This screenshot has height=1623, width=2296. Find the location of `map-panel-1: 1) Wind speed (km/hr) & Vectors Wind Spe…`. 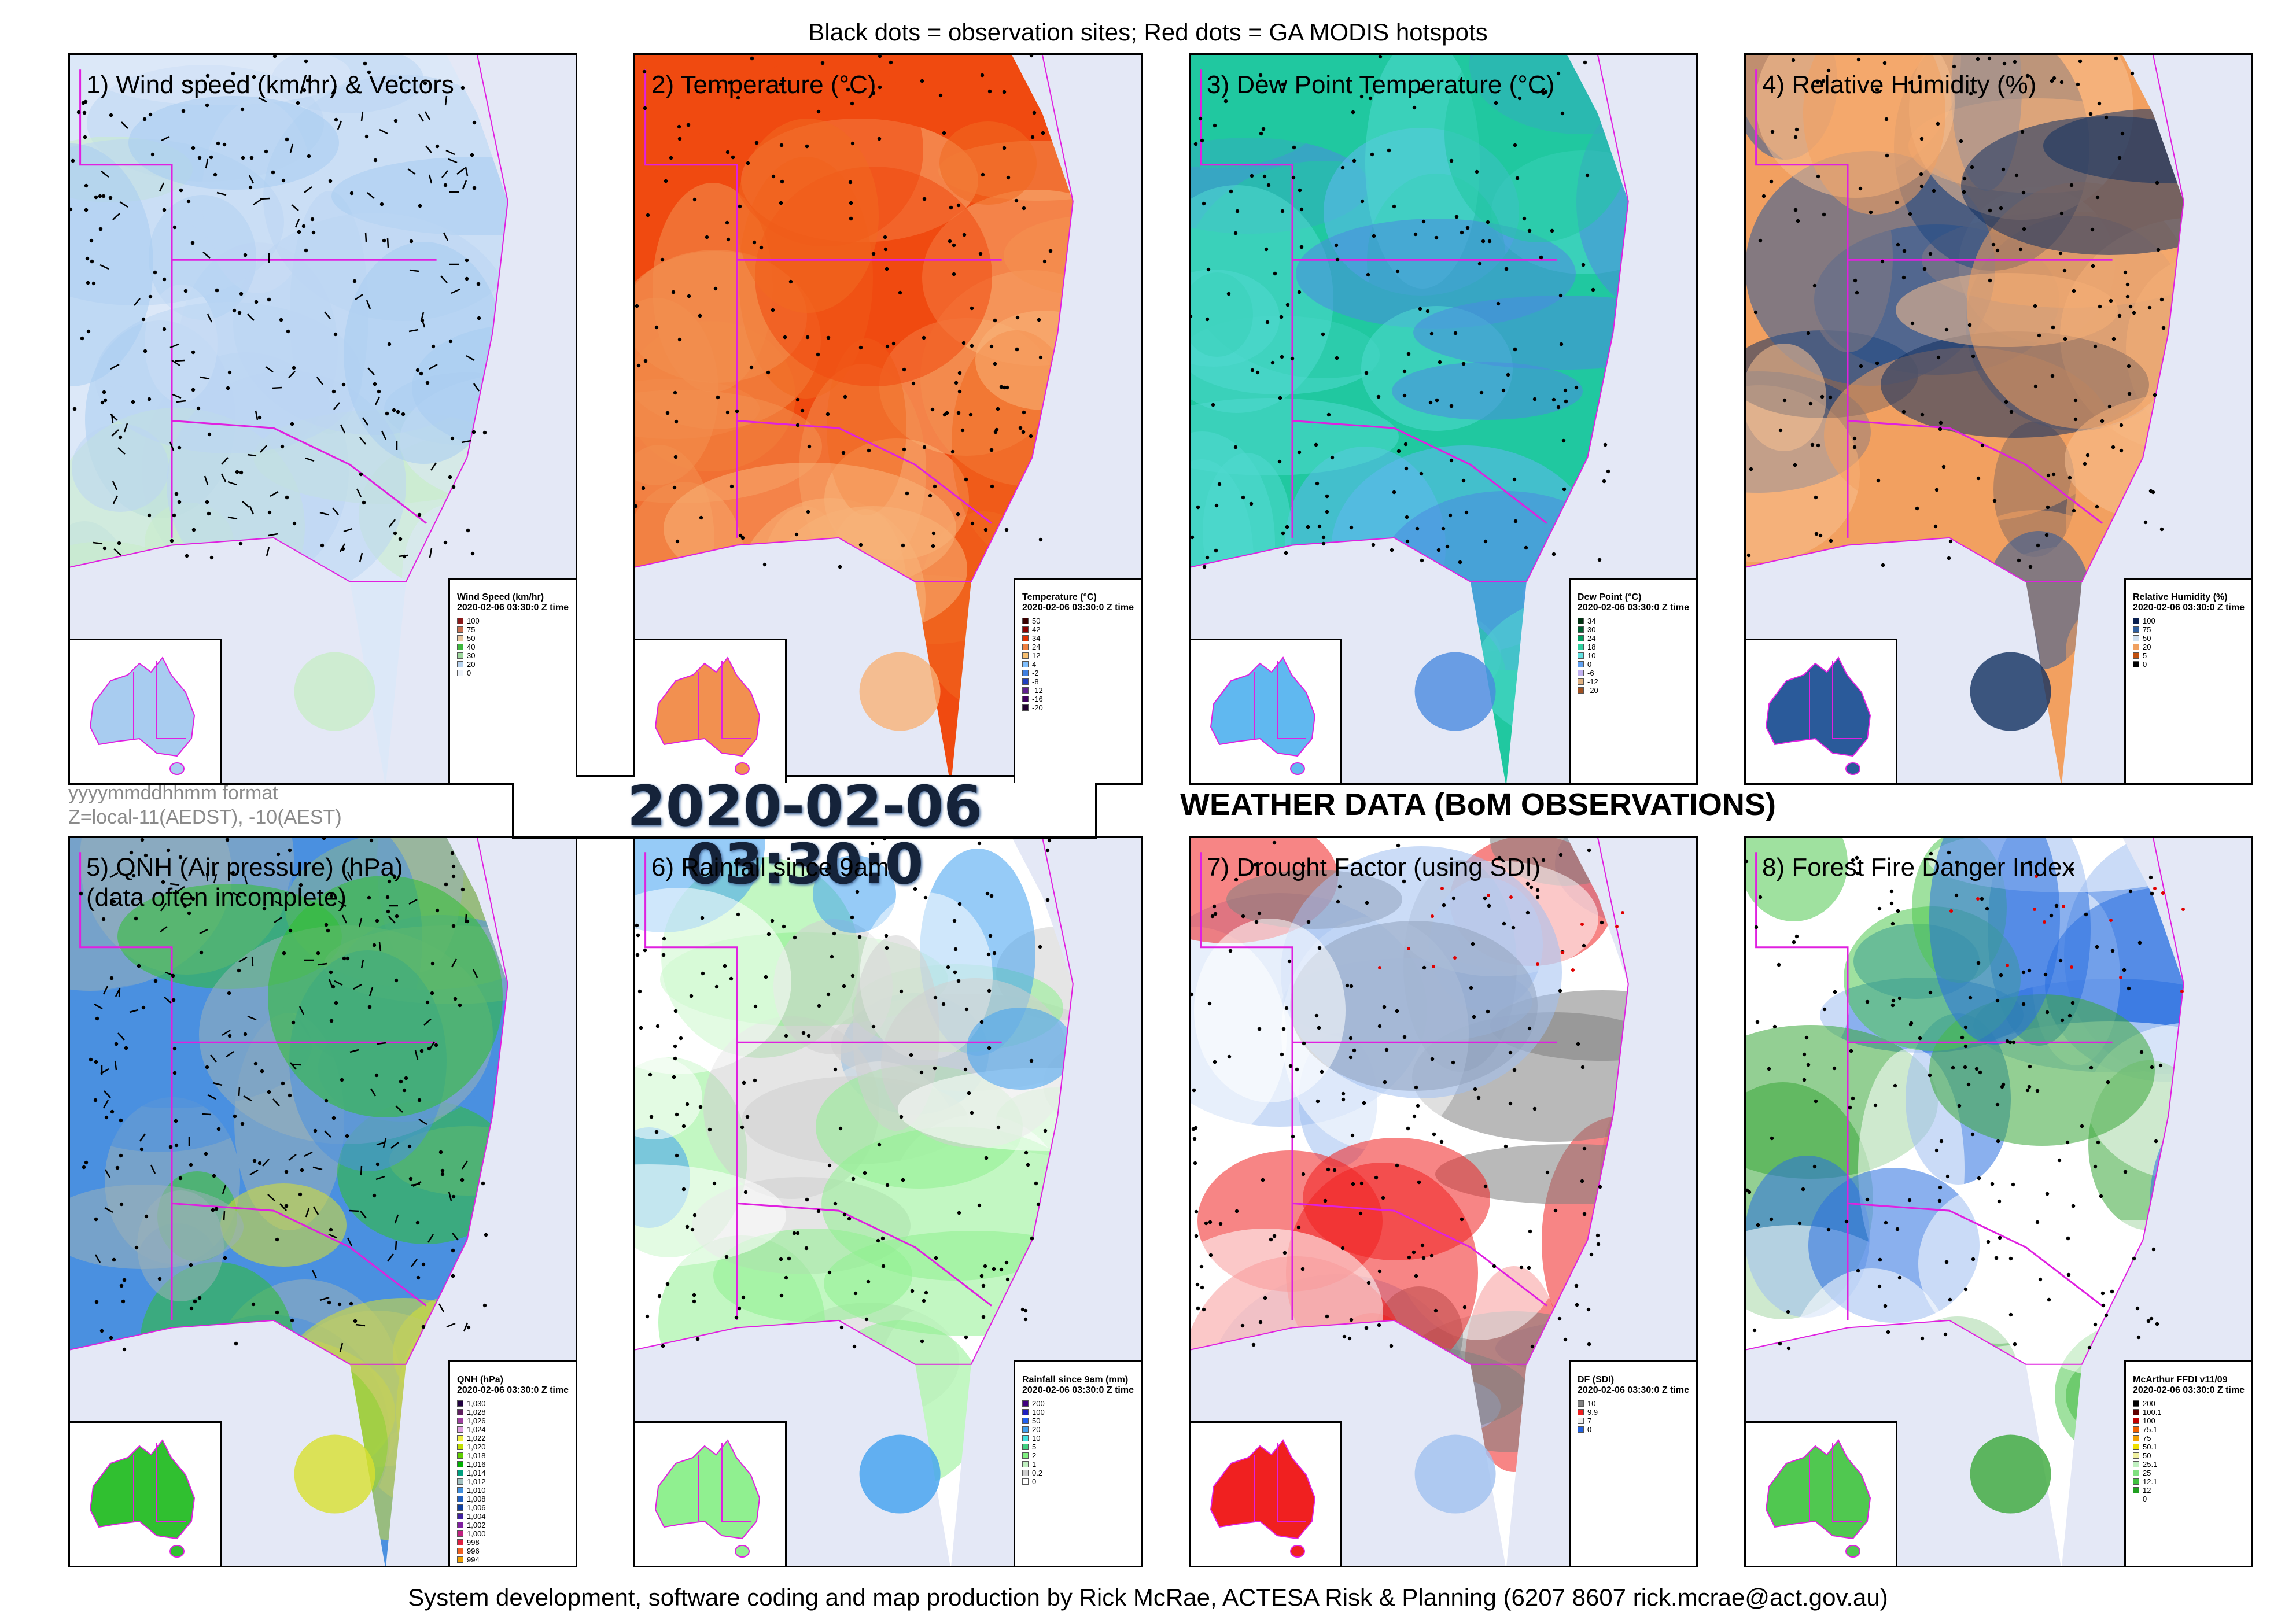

map-panel-1: 1) Wind speed (km/hr) & Vectors Wind Spe… is located at coordinates (322, 419).